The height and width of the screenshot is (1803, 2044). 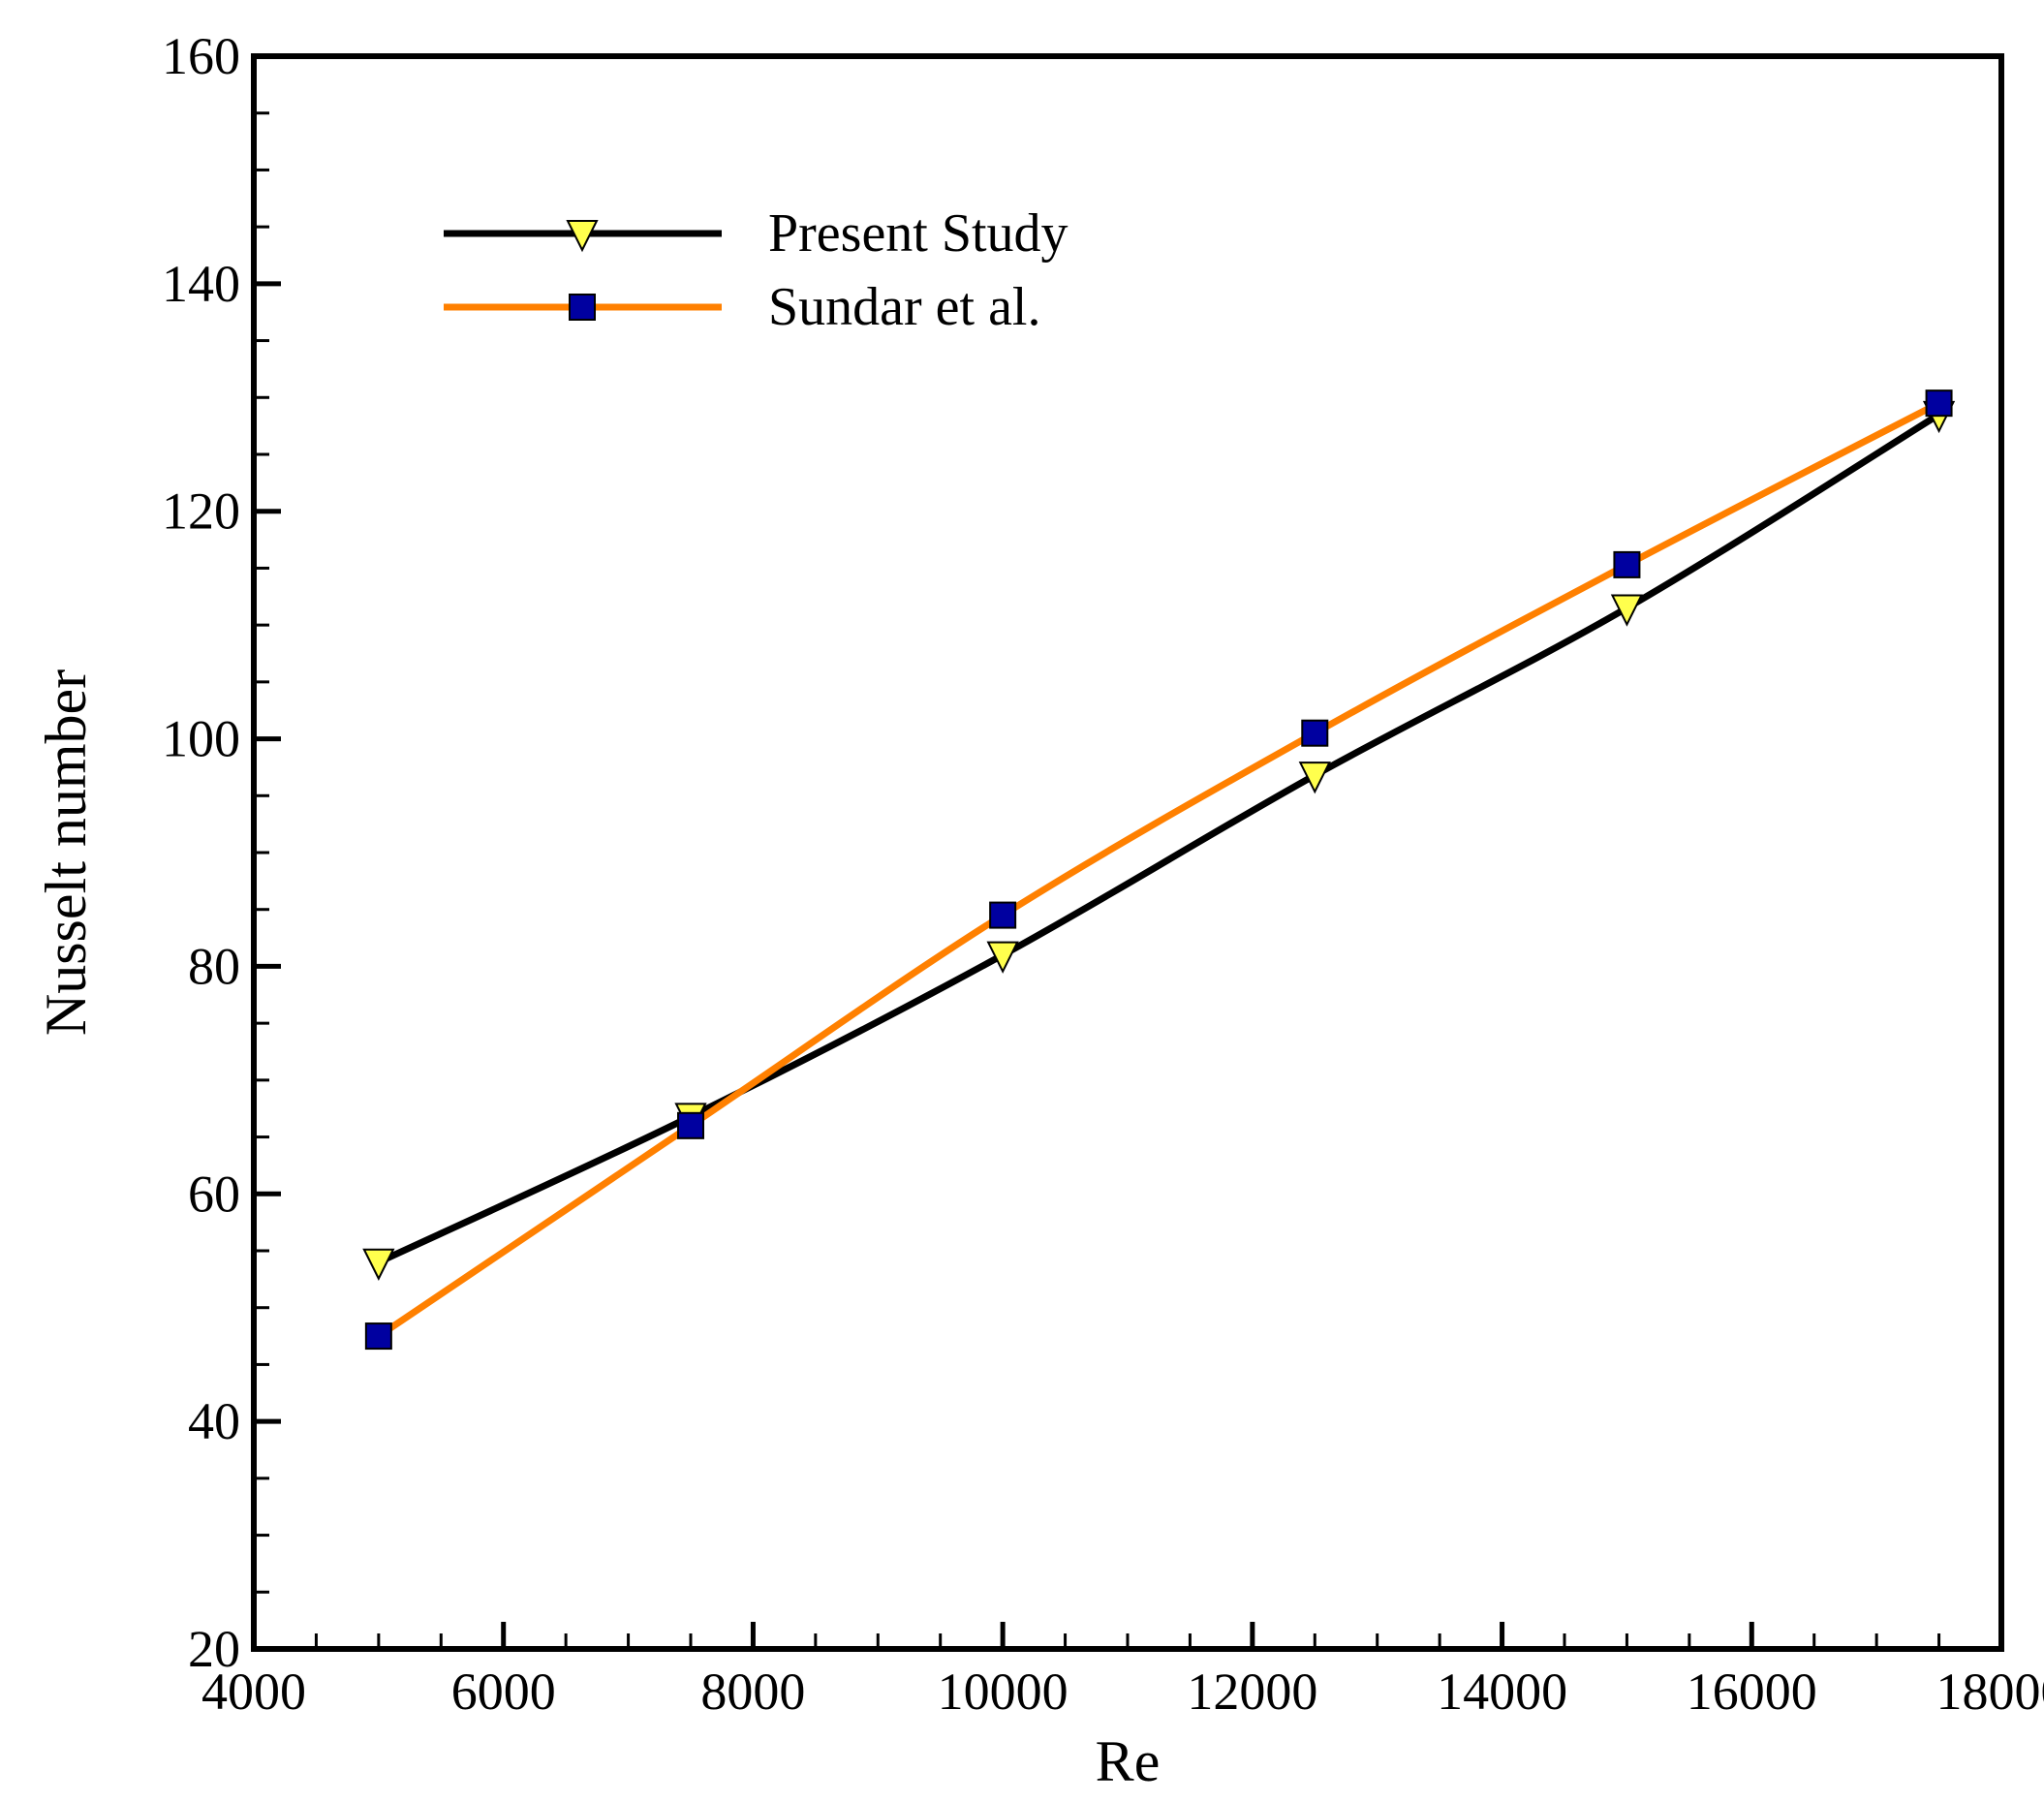 What do you see at coordinates (582, 236) in the screenshot?
I see `legend-marker-present-study` at bounding box center [582, 236].